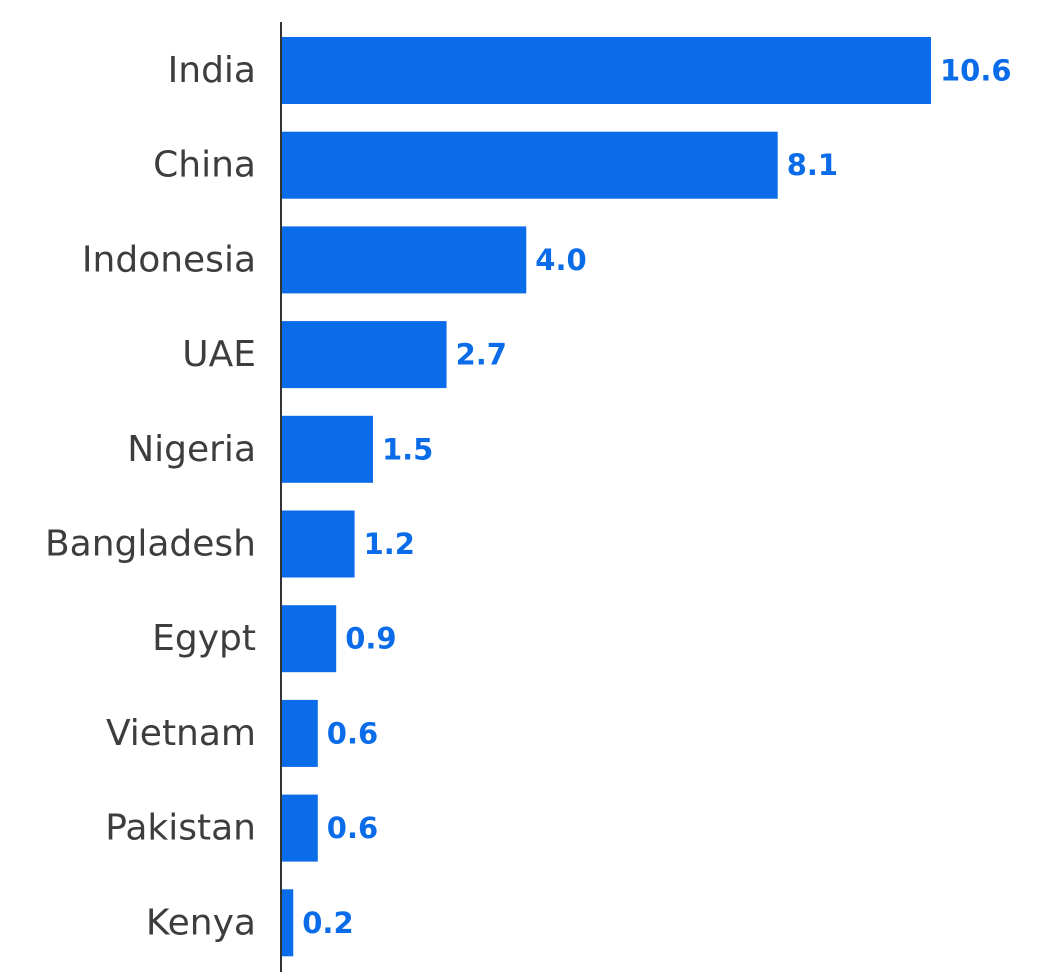 The height and width of the screenshot is (978, 1053). Describe the element at coordinates (180, 828) in the screenshot. I see `category-label: Pakistan` at that location.